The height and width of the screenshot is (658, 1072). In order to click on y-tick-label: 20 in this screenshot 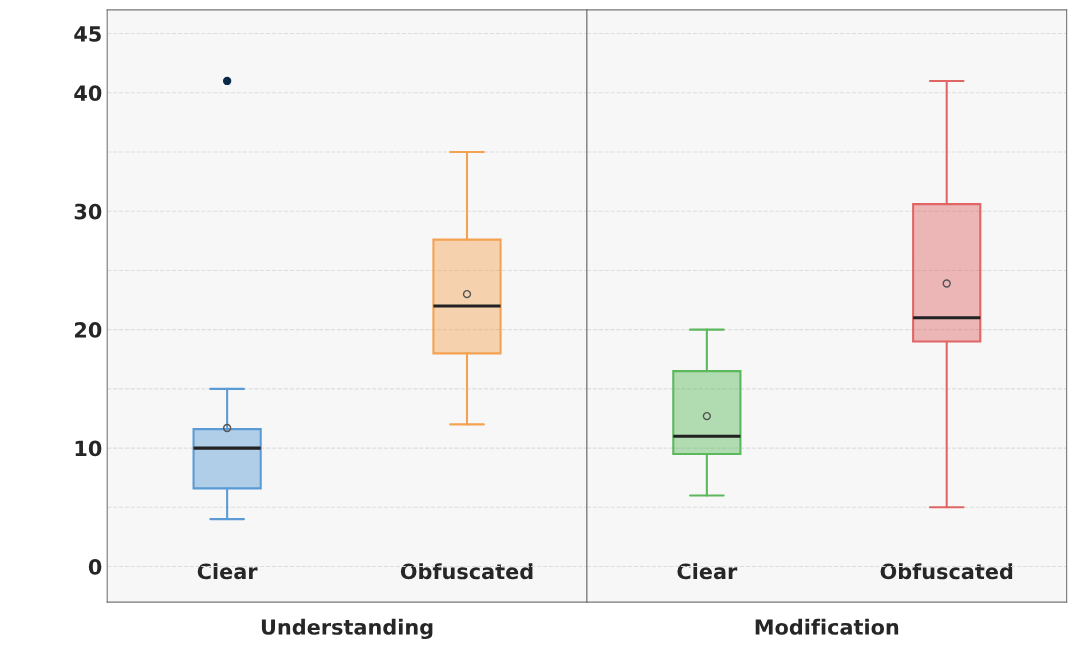, I will do `click(88, 330)`.